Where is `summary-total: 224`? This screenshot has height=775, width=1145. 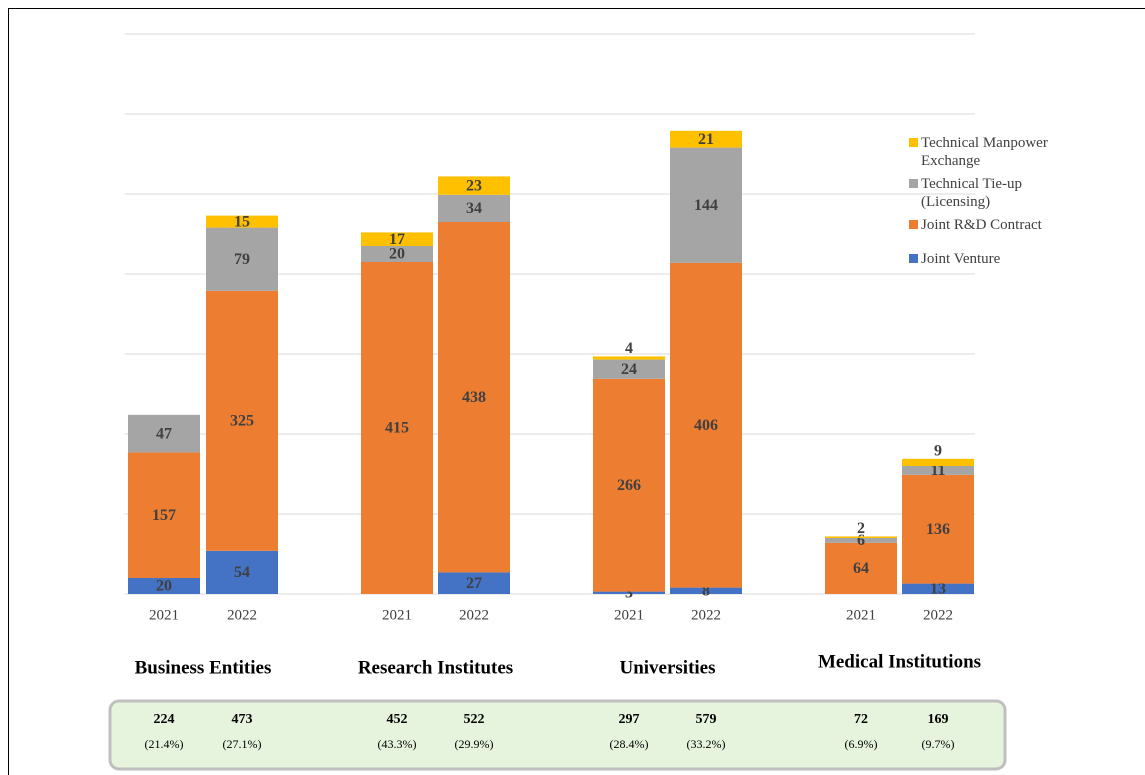 summary-total: 224 is located at coordinates (164, 719).